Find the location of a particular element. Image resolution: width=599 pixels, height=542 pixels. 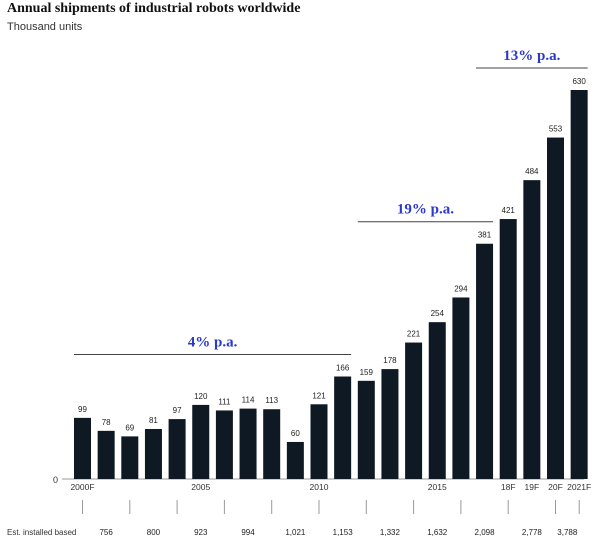

installed-base-label: Est. installed based is located at coordinates (41, 532).